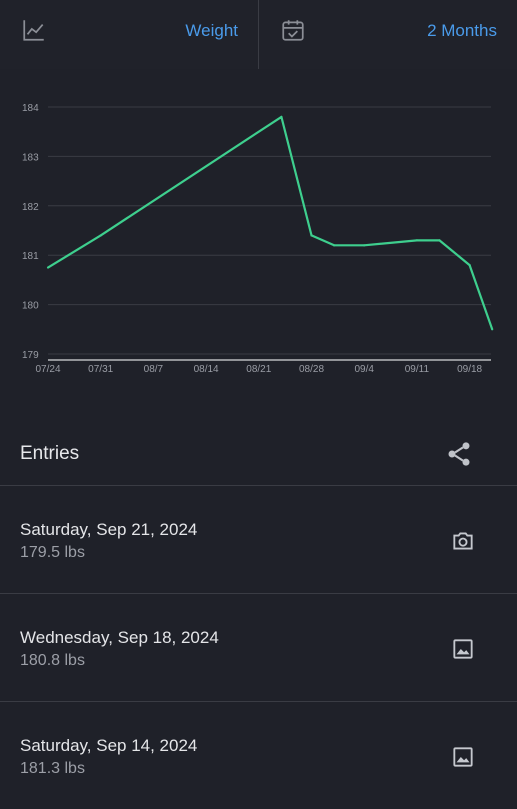 The width and height of the screenshot is (517, 809). What do you see at coordinates (109, 745) in the screenshot?
I see `entry-date: Saturday, Sep 14, 2024` at bounding box center [109, 745].